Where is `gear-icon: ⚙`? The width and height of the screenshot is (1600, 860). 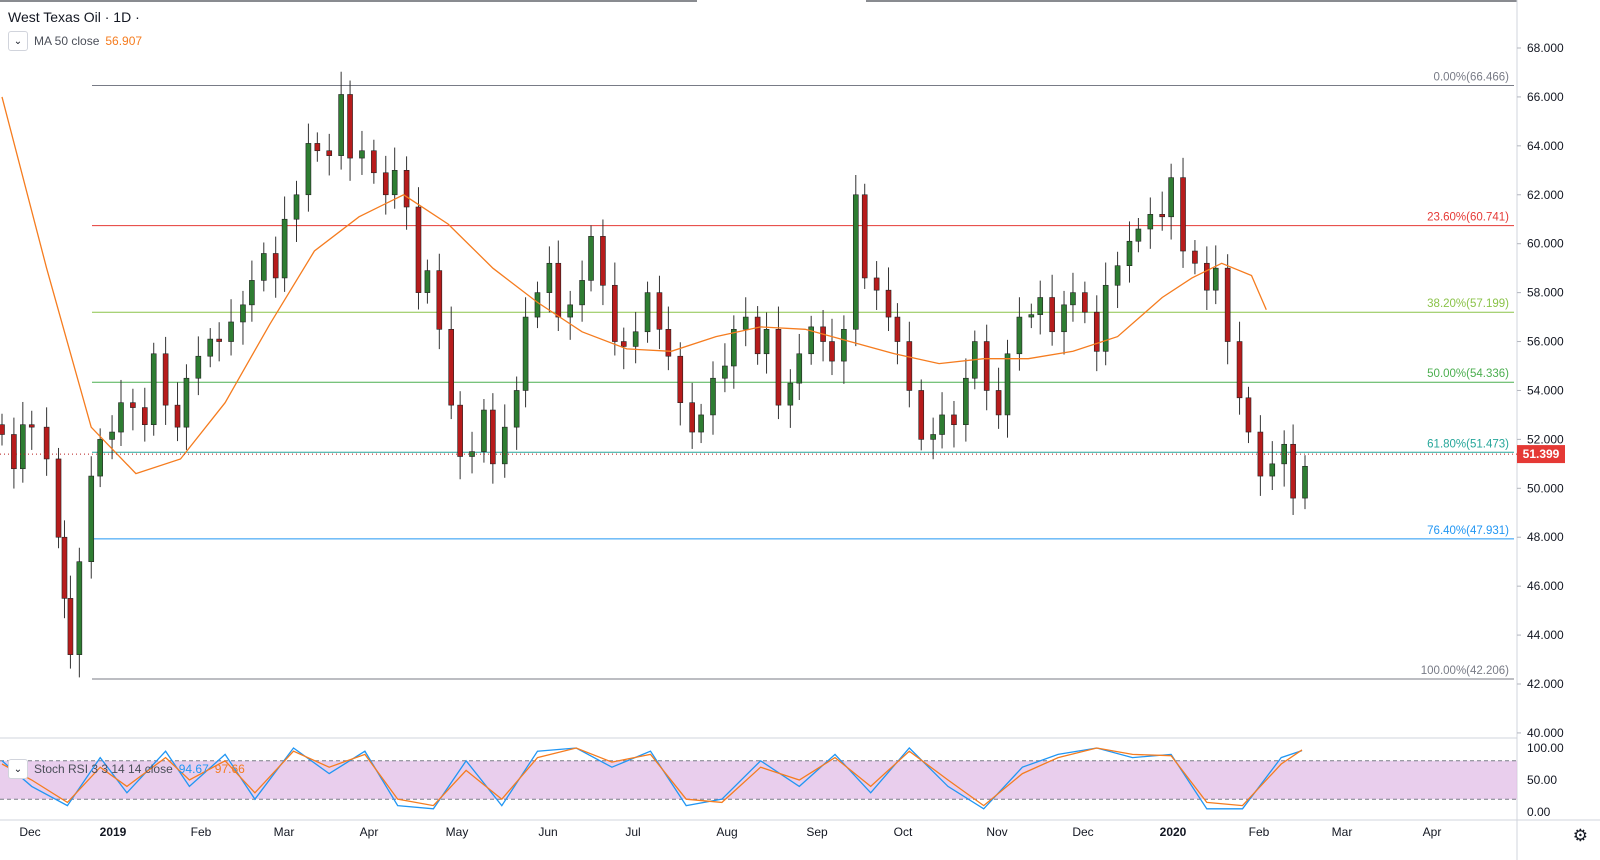
gear-icon: ⚙ is located at coordinates (1580, 835).